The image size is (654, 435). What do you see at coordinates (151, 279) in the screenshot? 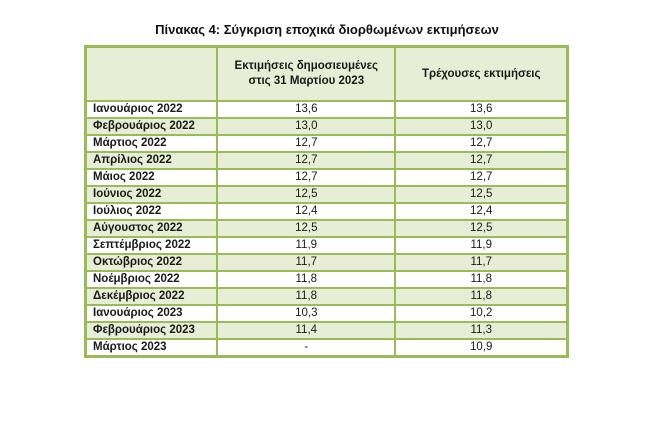
I see `month-cell: Νοέμβριος 2022` at bounding box center [151, 279].